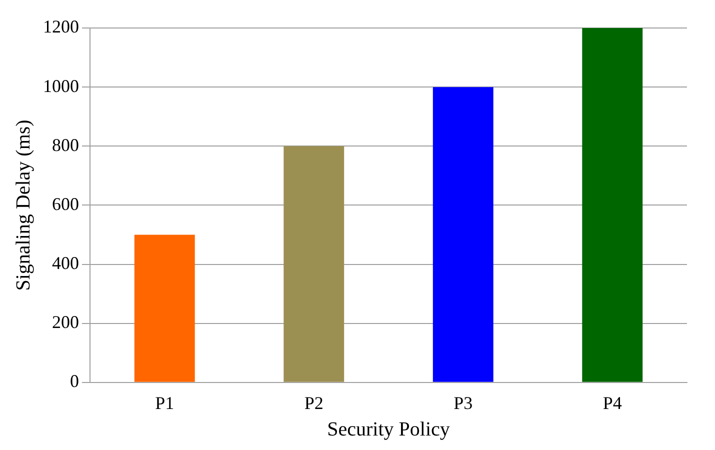 This screenshot has width=715, height=450. Describe the element at coordinates (65, 204) in the screenshot. I see `y-tick-label: 600` at that location.